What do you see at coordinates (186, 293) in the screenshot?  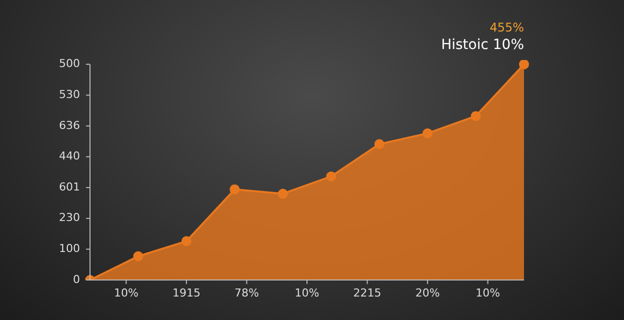 I see `text: 1915` at bounding box center [186, 293].